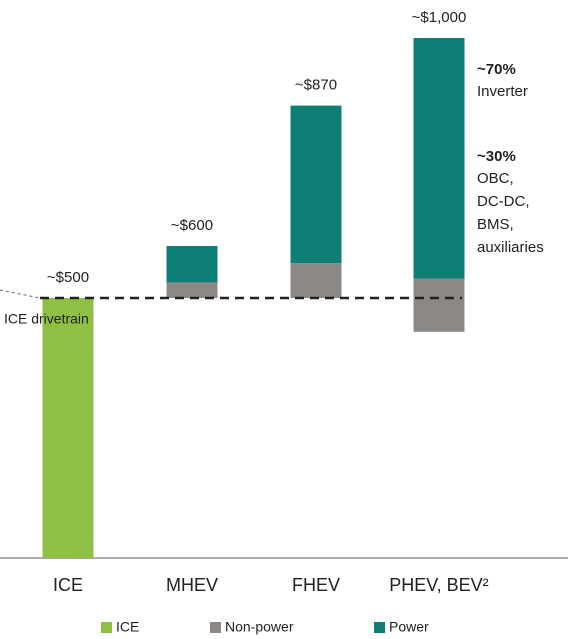 The height and width of the screenshot is (639, 568). I want to click on annotation-line: Inverter, so click(502, 91).